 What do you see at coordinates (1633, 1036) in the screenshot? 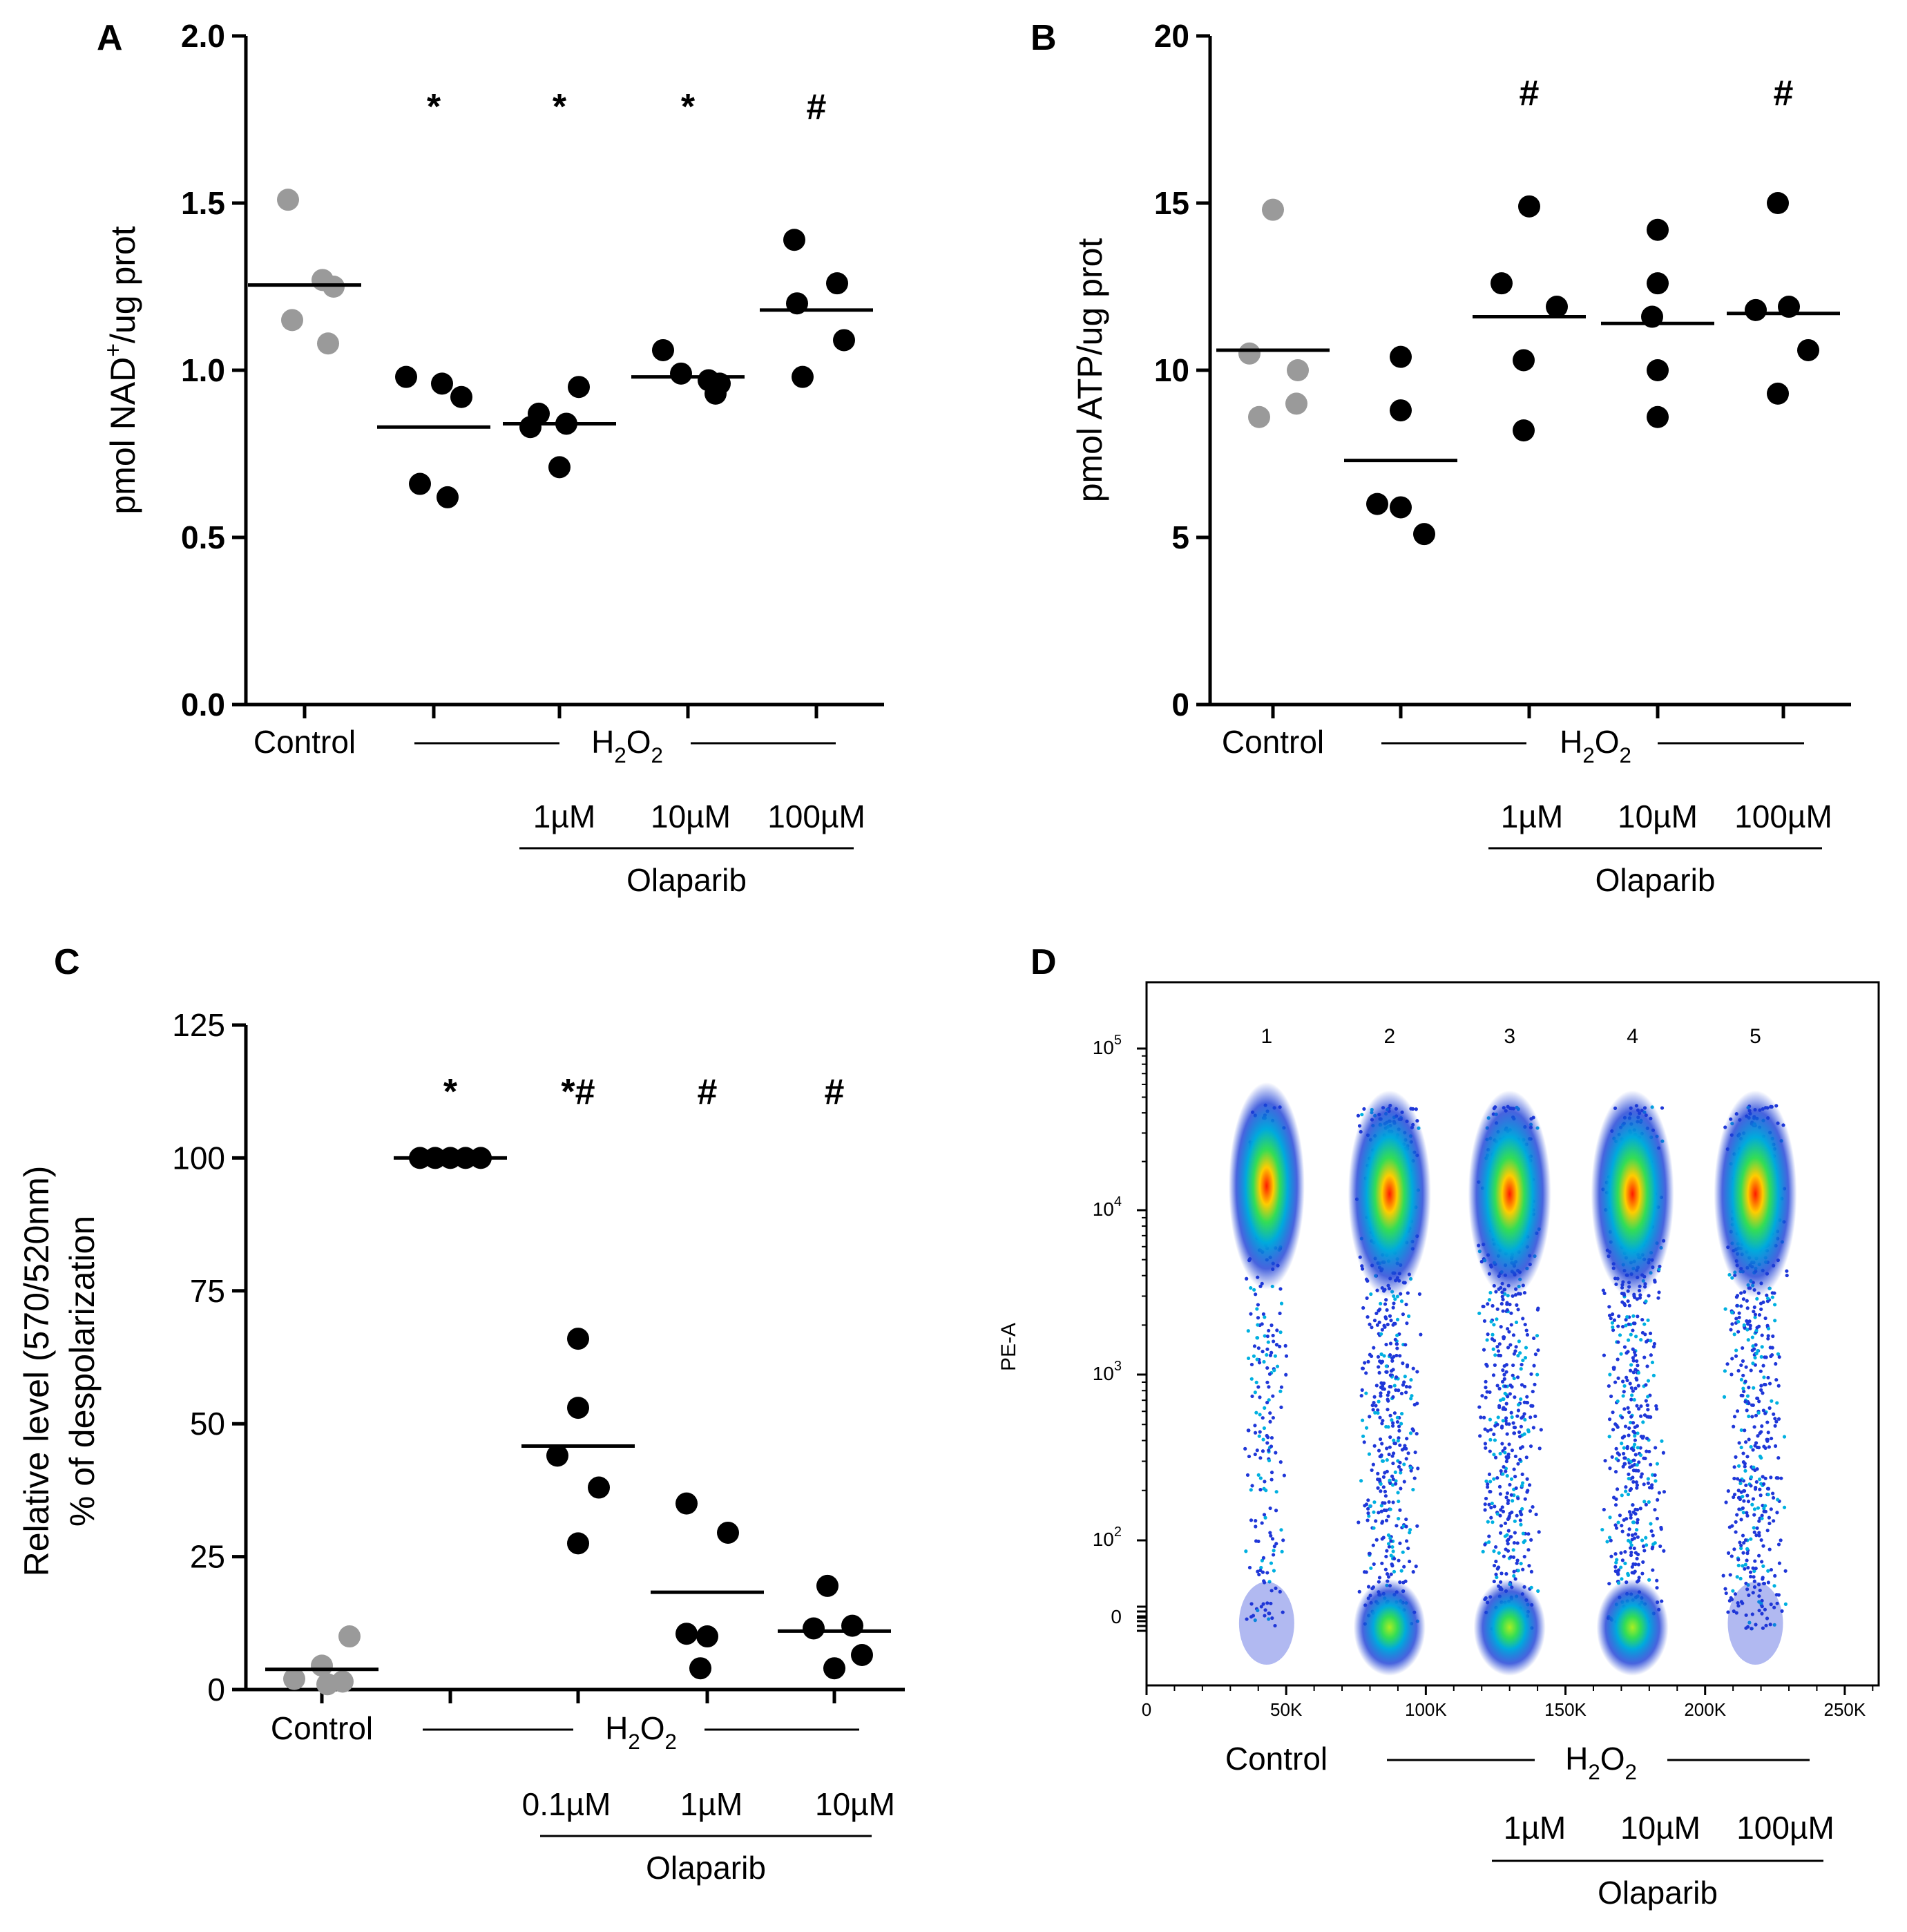
I see `lane-label: 4` at bounding box center [1633, 1036].